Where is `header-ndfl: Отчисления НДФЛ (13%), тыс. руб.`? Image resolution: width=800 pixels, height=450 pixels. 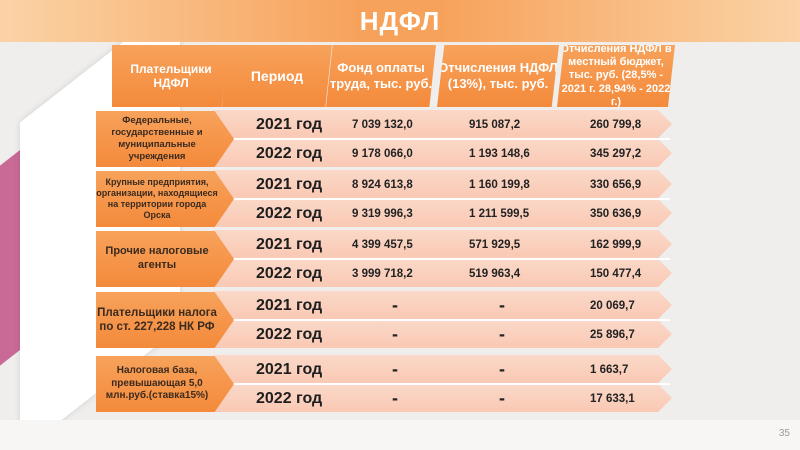
header-ndfl: Отчисления НДФЛ (13%), тыс. руб. is located at coordinates (498, 76).